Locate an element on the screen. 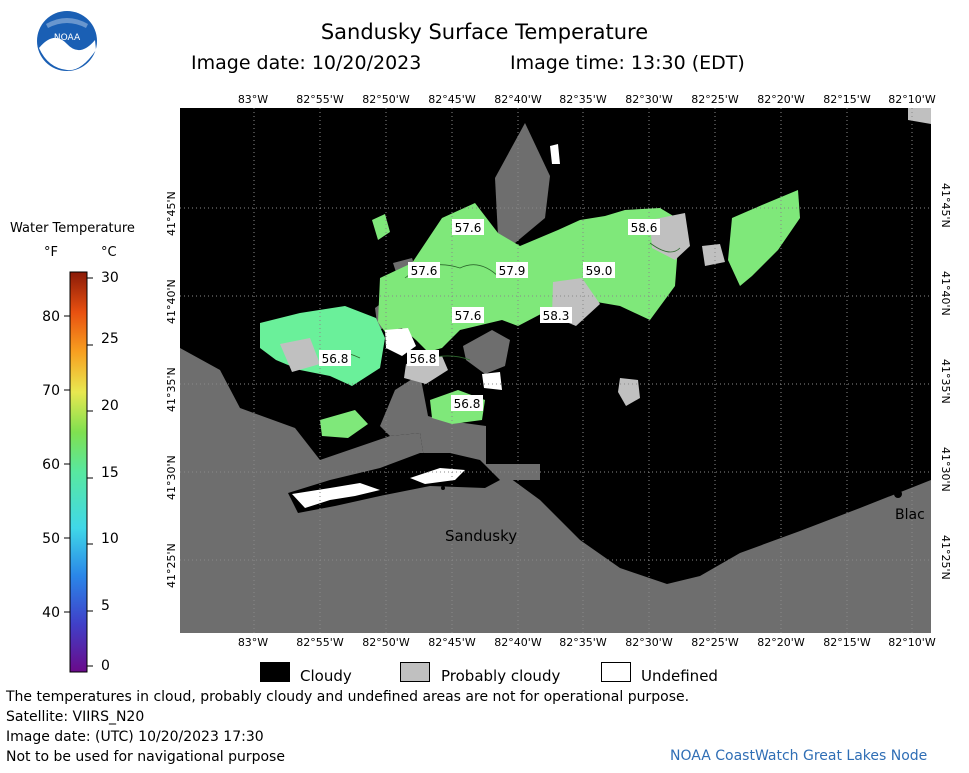 The image size is (969, 773). place-label-sandusky: Sandusky is located at coordinates (481, 536).